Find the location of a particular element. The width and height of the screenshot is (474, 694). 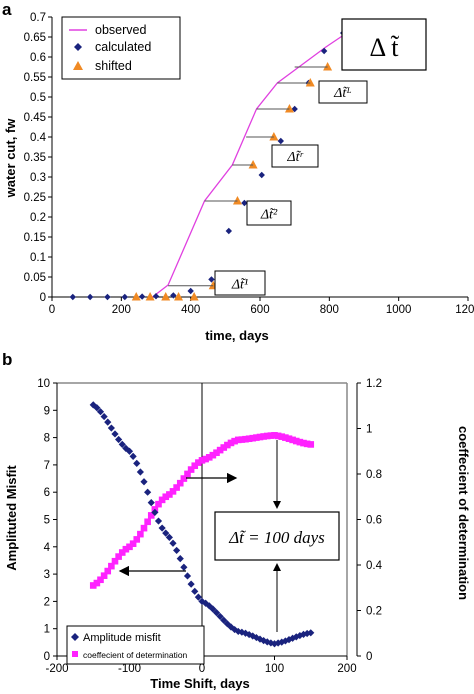

legend-coefficient-label: coeffecient of determination is located at coordinates (135, 655).